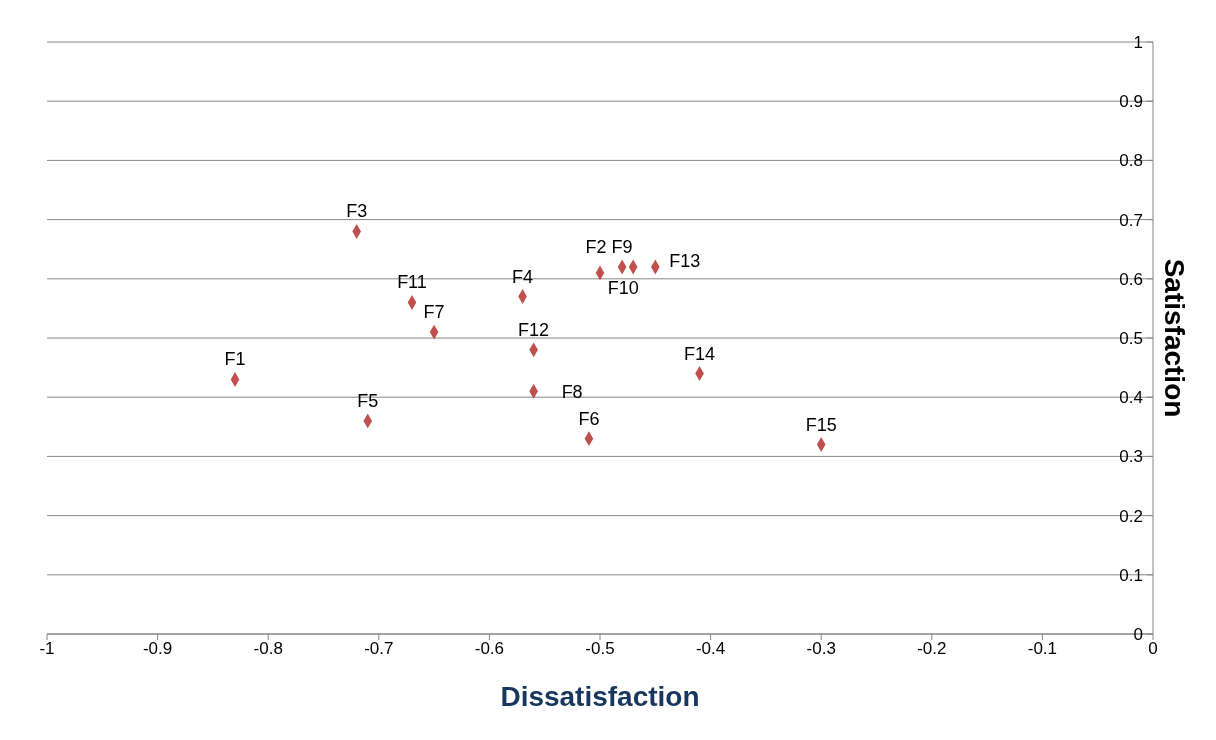  I want to click on y-tick-label: 0.2, so click(1131, 516).